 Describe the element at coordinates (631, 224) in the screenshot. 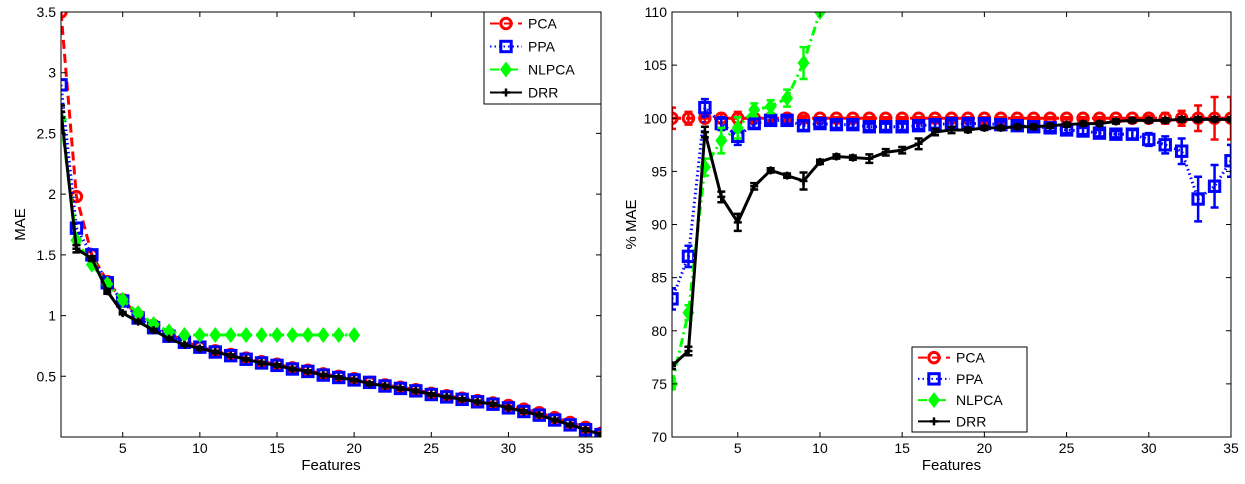

I see `y-axis-label: % MAE` at that location.